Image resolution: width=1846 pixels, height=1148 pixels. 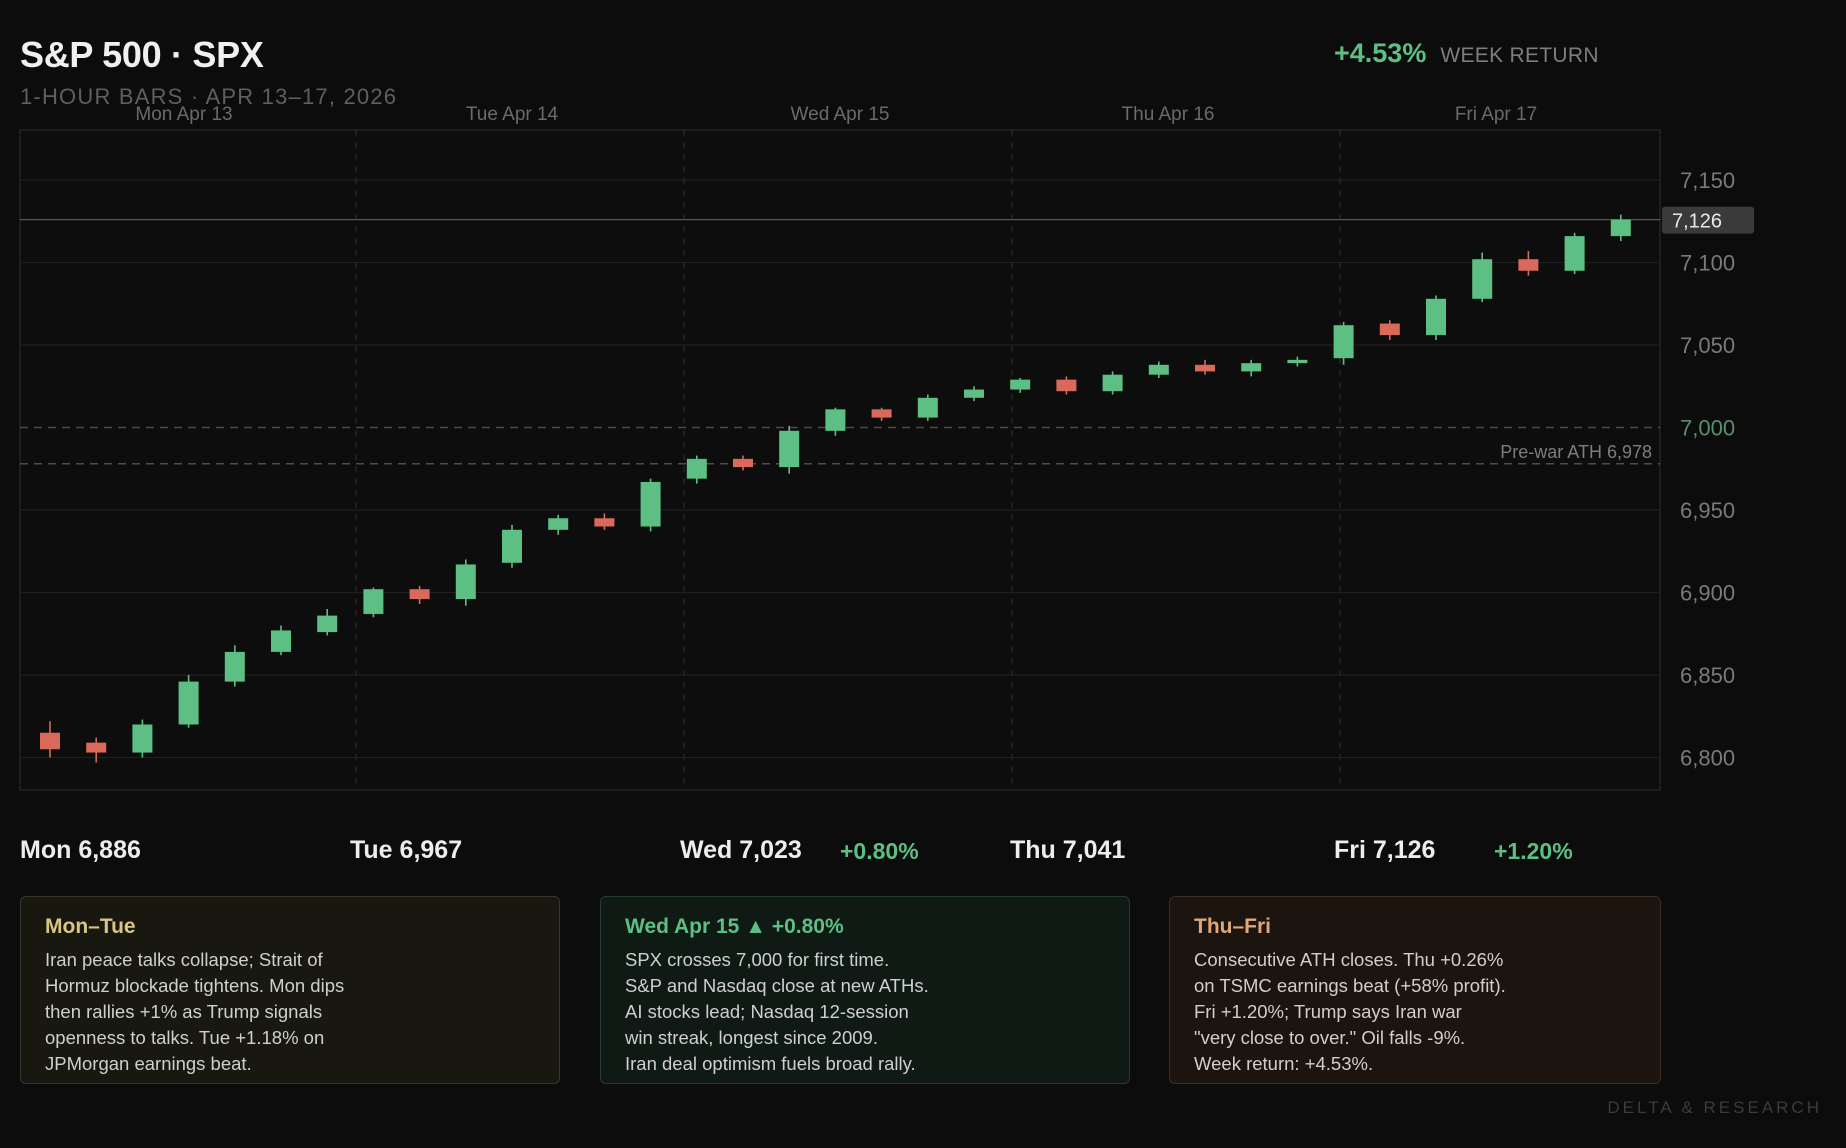 What do you see at coordinates (1068, 850) in the screenshot?
I see `day-summary-thu: Thu 7,041` at bounding box center [1068, 850].